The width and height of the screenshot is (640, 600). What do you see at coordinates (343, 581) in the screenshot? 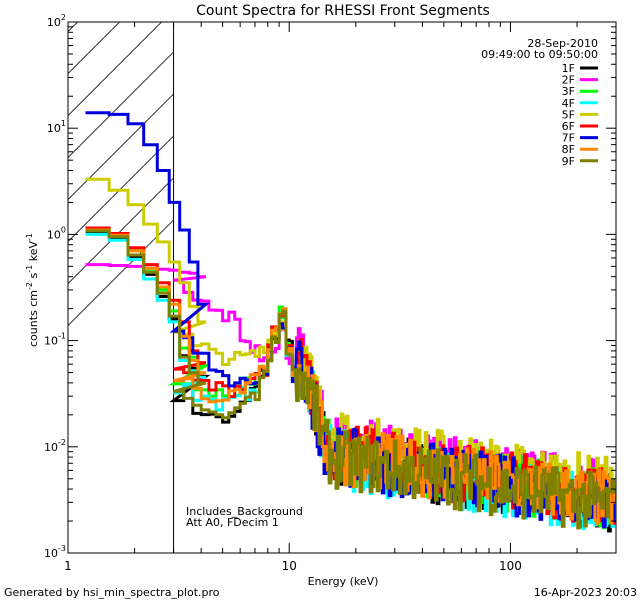
I see `x-axis-label: Energy (keV)` at bounding box center [343, 581].